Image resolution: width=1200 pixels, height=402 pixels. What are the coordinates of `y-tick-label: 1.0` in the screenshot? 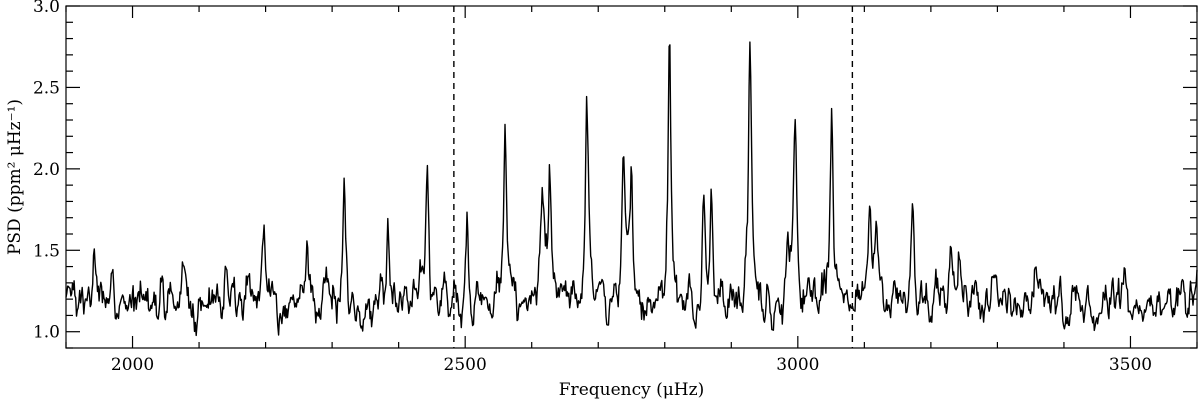 It's located at (46, 333).